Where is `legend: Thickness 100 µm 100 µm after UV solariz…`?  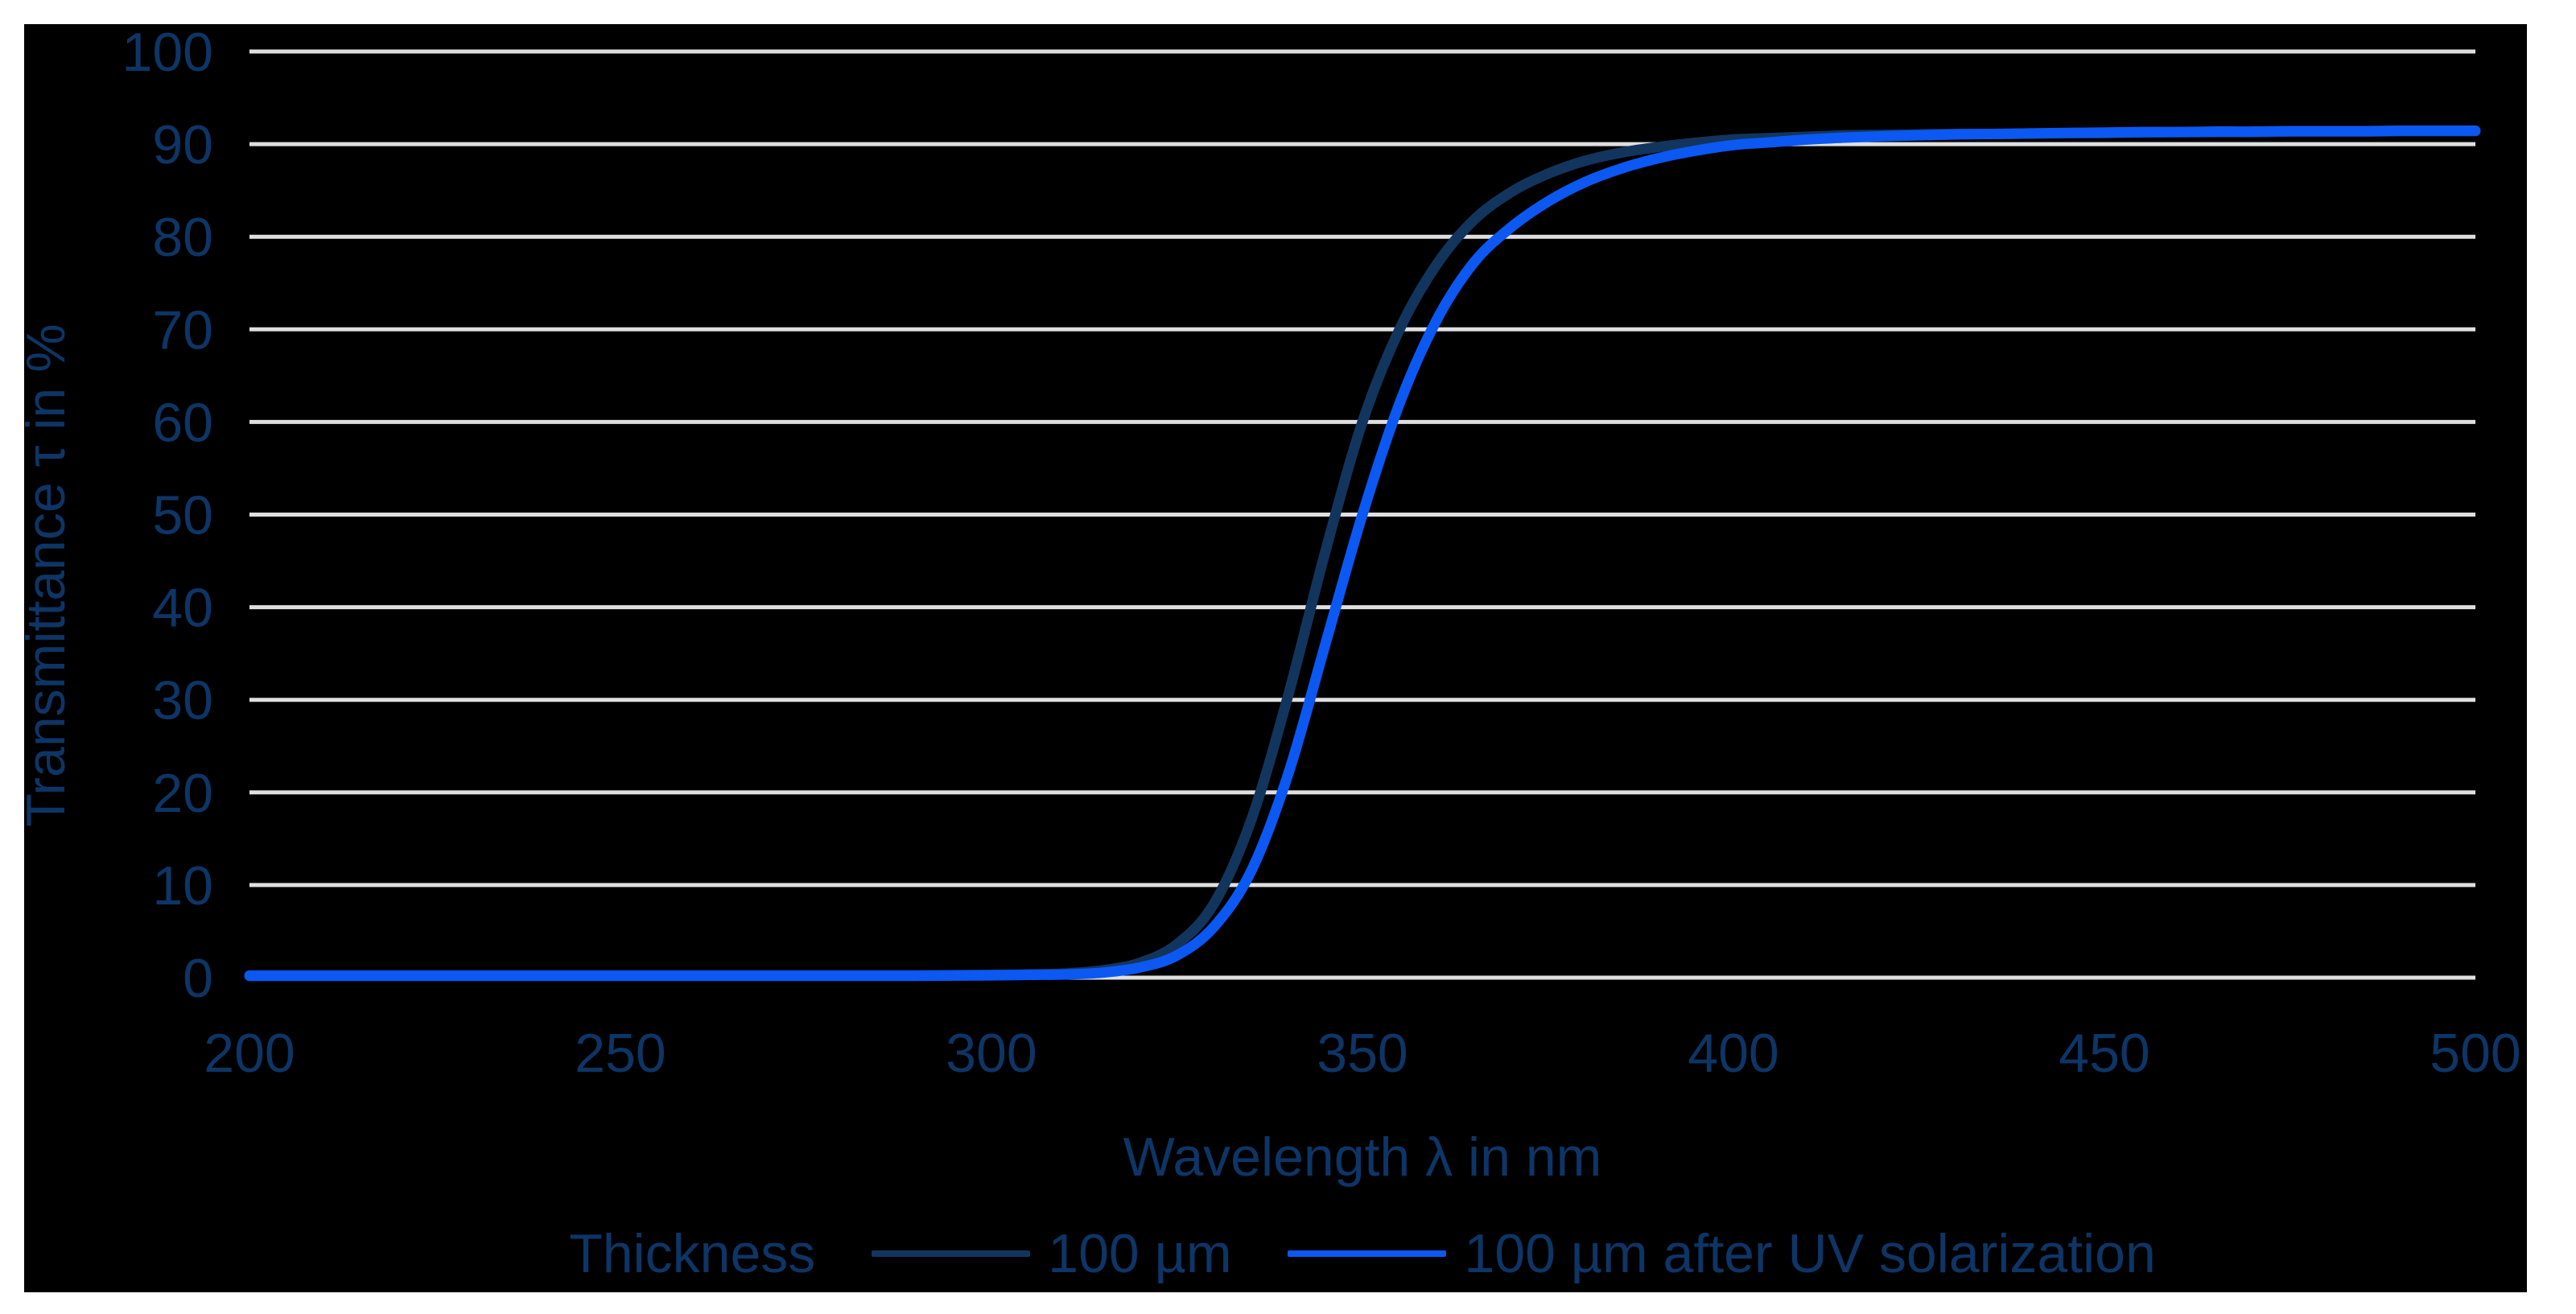
legend: Thickness 100 µm 100 µm after UV solariz… is located at coordinates (1362, 1254).